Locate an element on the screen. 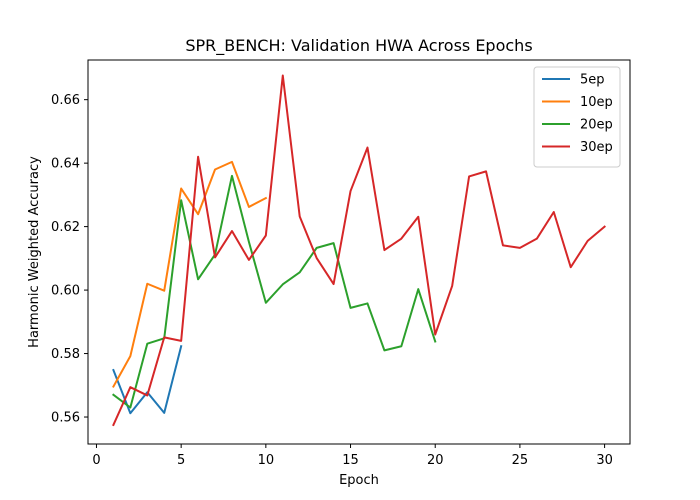 The height and width of the screenshot is (500, 700). legend-label: 30ep is located at coordinates (596, 147).